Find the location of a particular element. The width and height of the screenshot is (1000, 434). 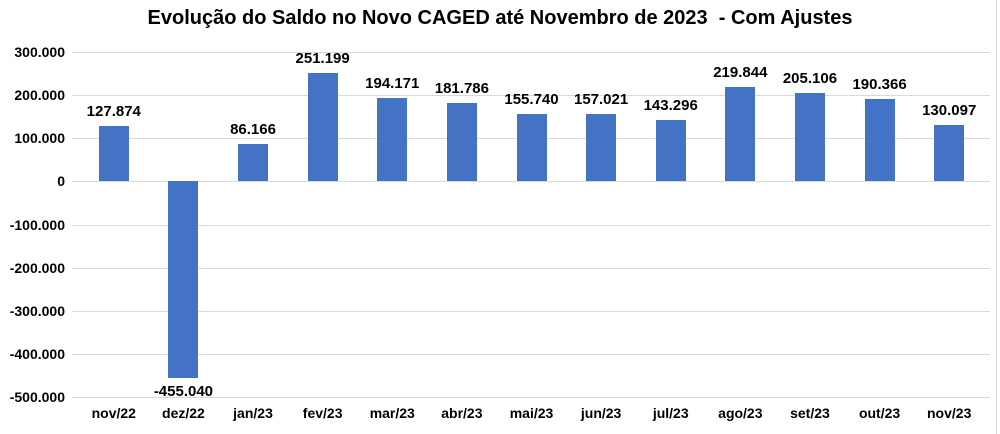

bar-fev/23 is located at coordinates (322, 127).